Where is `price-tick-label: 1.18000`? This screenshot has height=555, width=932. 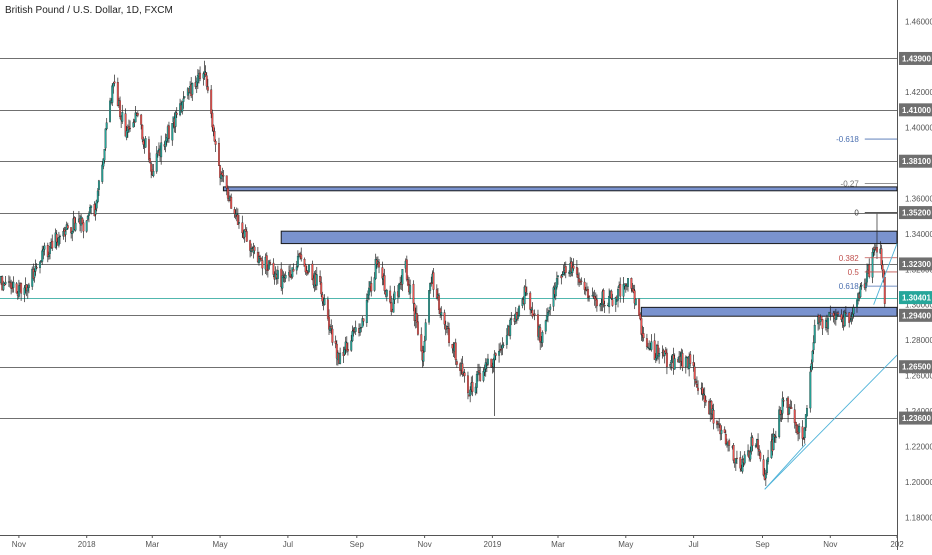
price-tick-label: 1.18000 is located at coordinates (918, 517).